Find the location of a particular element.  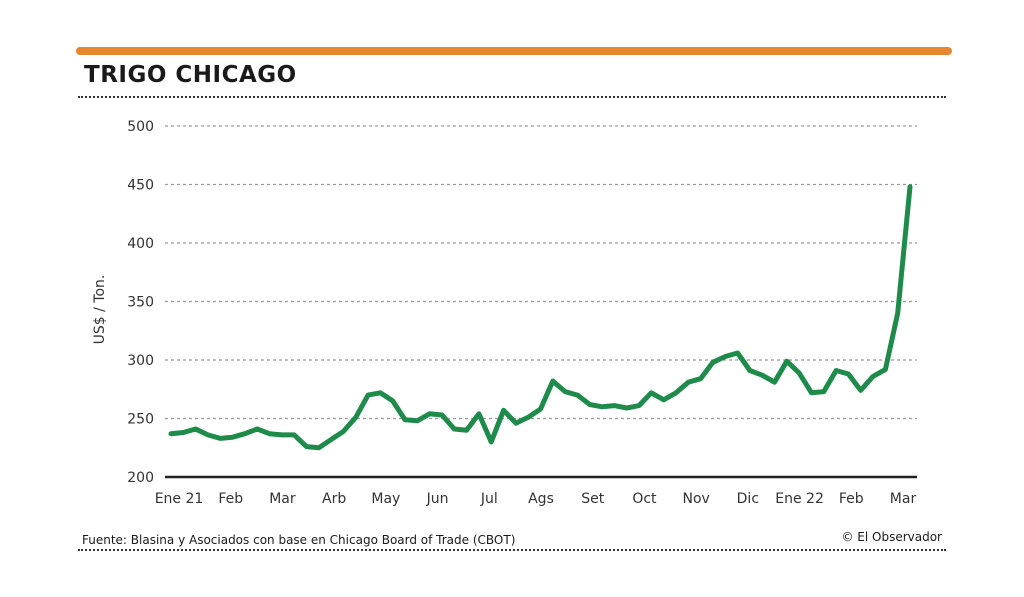

accent-bar is located at coordinates (514, 51).